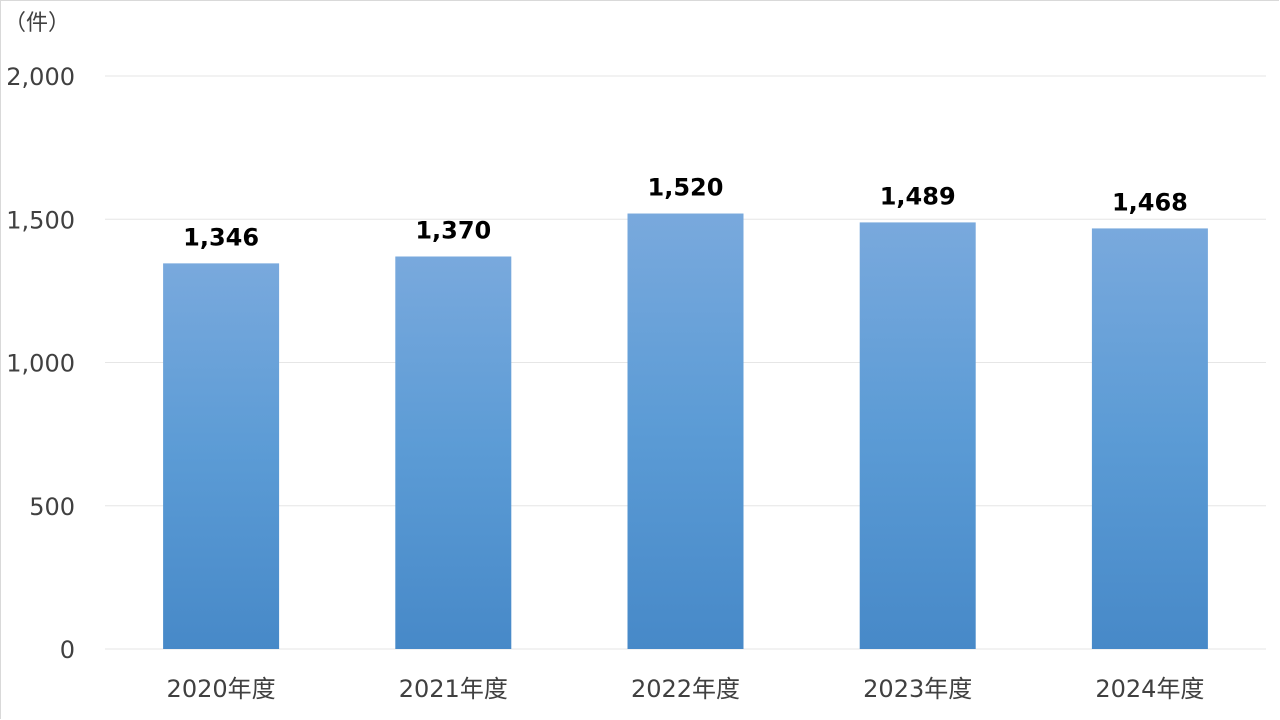 Image resolution: width=1280 pixels, height=720 pixels. What do you see at coordinates (685, 689) in the screenshot?
I see `x-tick-label: 2022年度` at bounding box center [685, 689].